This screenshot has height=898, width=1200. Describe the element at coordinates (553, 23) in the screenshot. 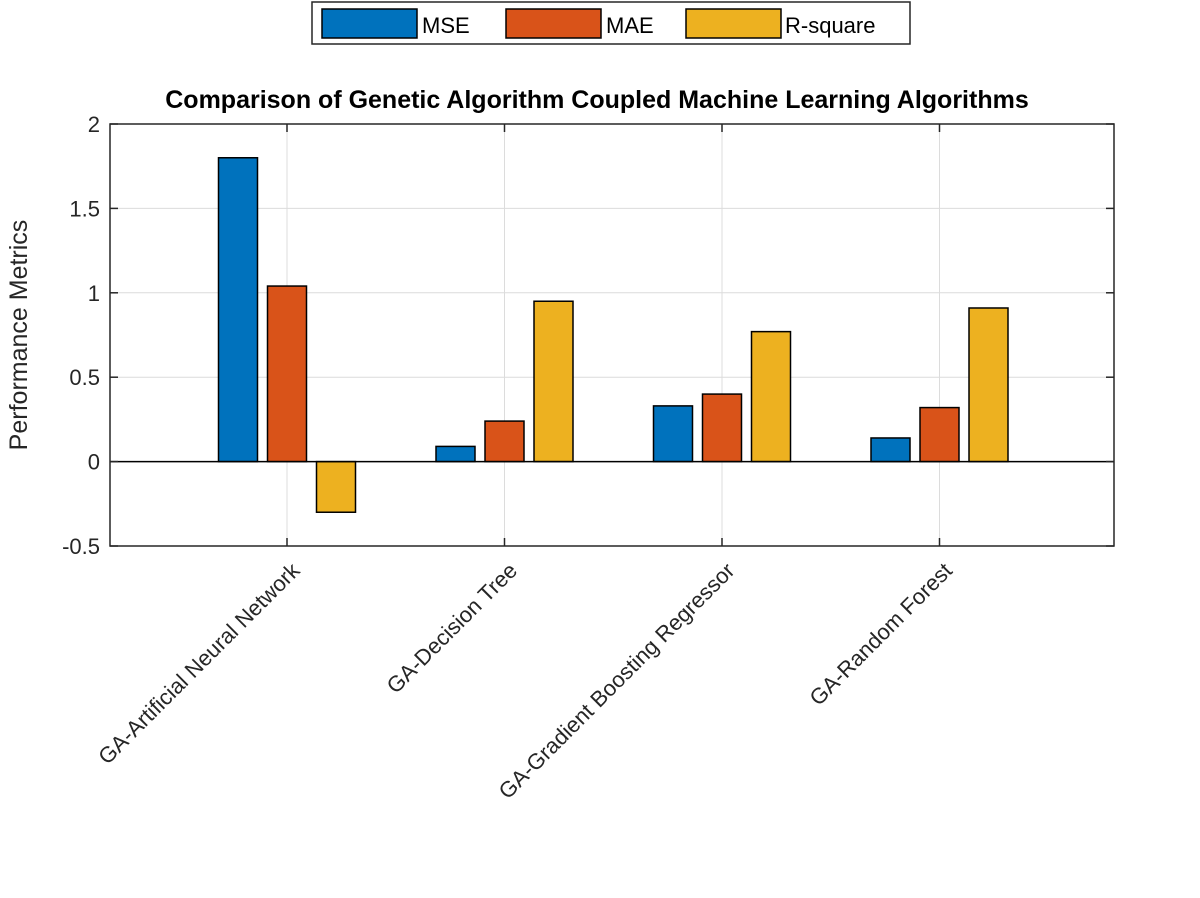

I see `legend-swatch-mae` at that location.